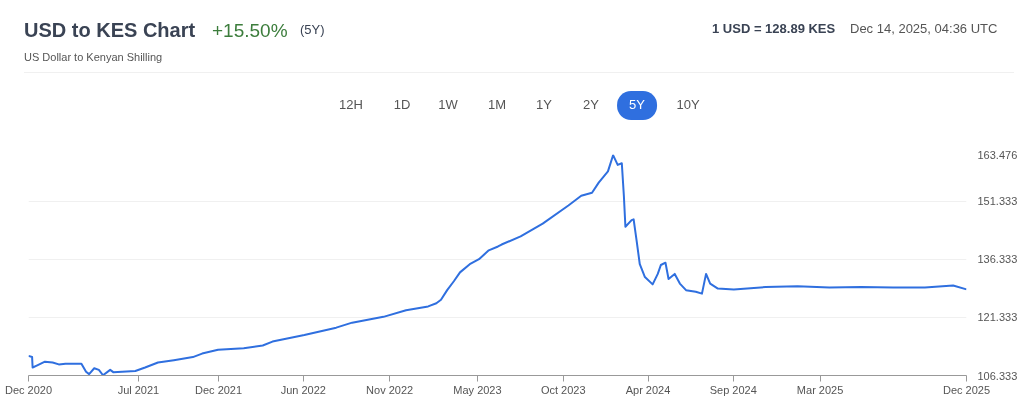 This screenshot has height=398, width=1024. Describe the element at coordinates (477, 389) in the screenshot. I see `x-tick-label: May 2023` at that location.